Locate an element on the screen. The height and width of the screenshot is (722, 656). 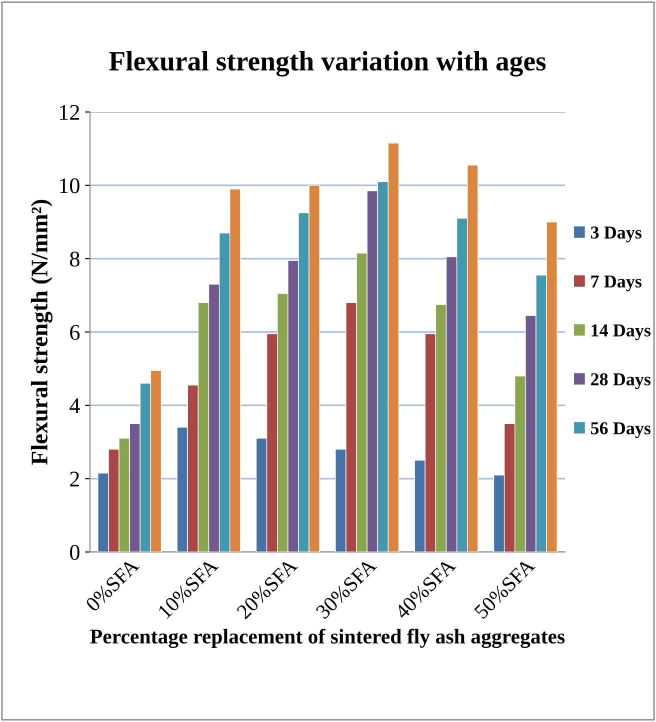
legend-label: 7 Days is located at coordinates (616, 284).